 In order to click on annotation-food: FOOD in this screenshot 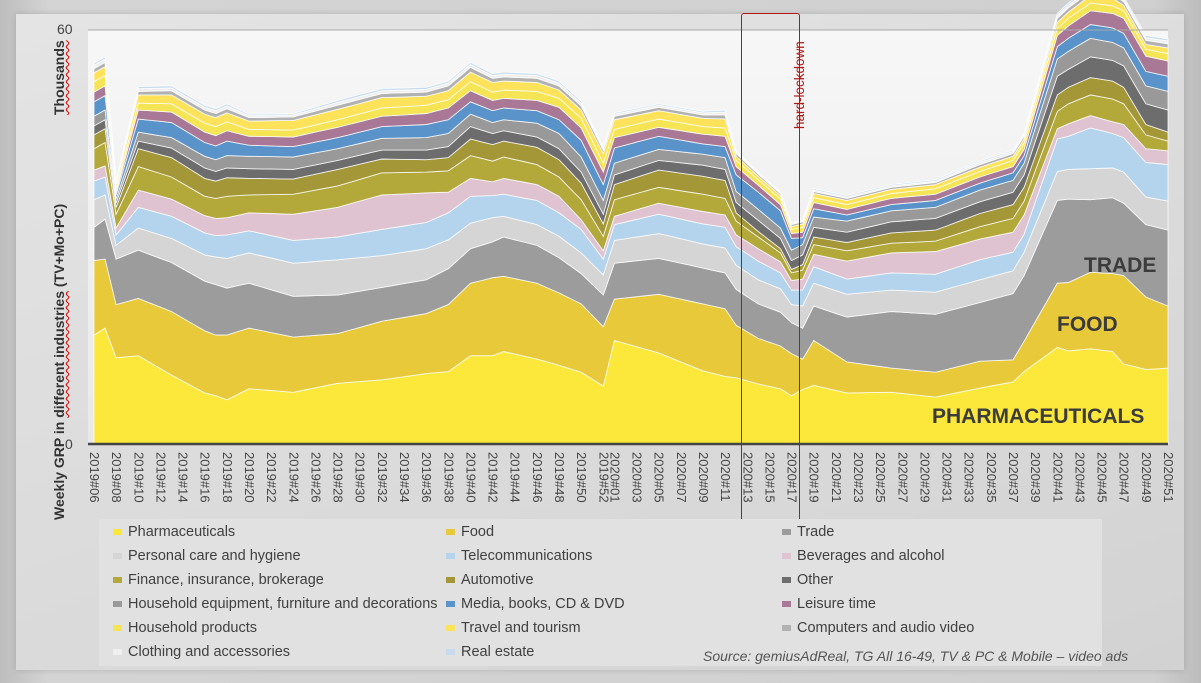, I will do `click(1087, 324)`.